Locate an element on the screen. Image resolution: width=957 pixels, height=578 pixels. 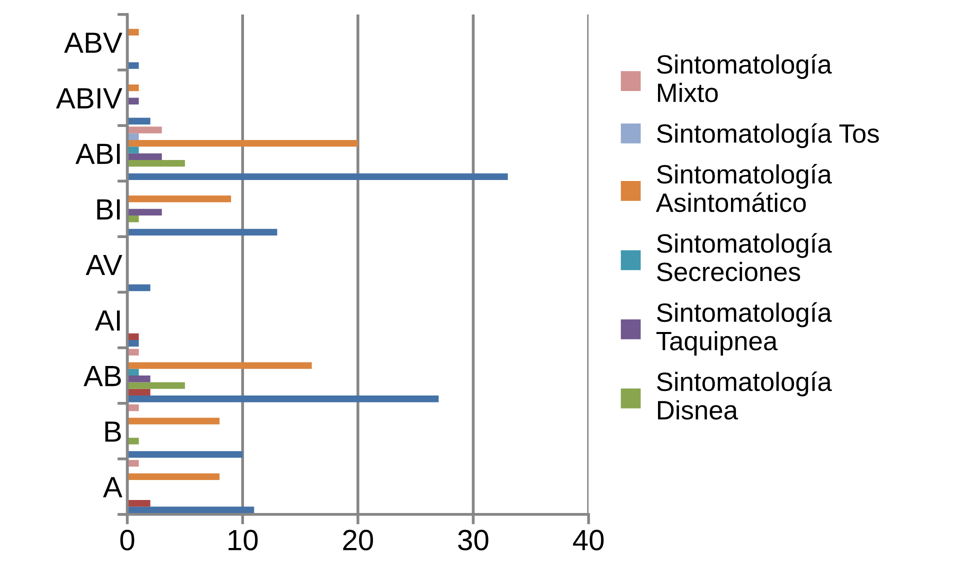
legend-label: Sintomatología Asintomático is located at coordinates (744, 188).